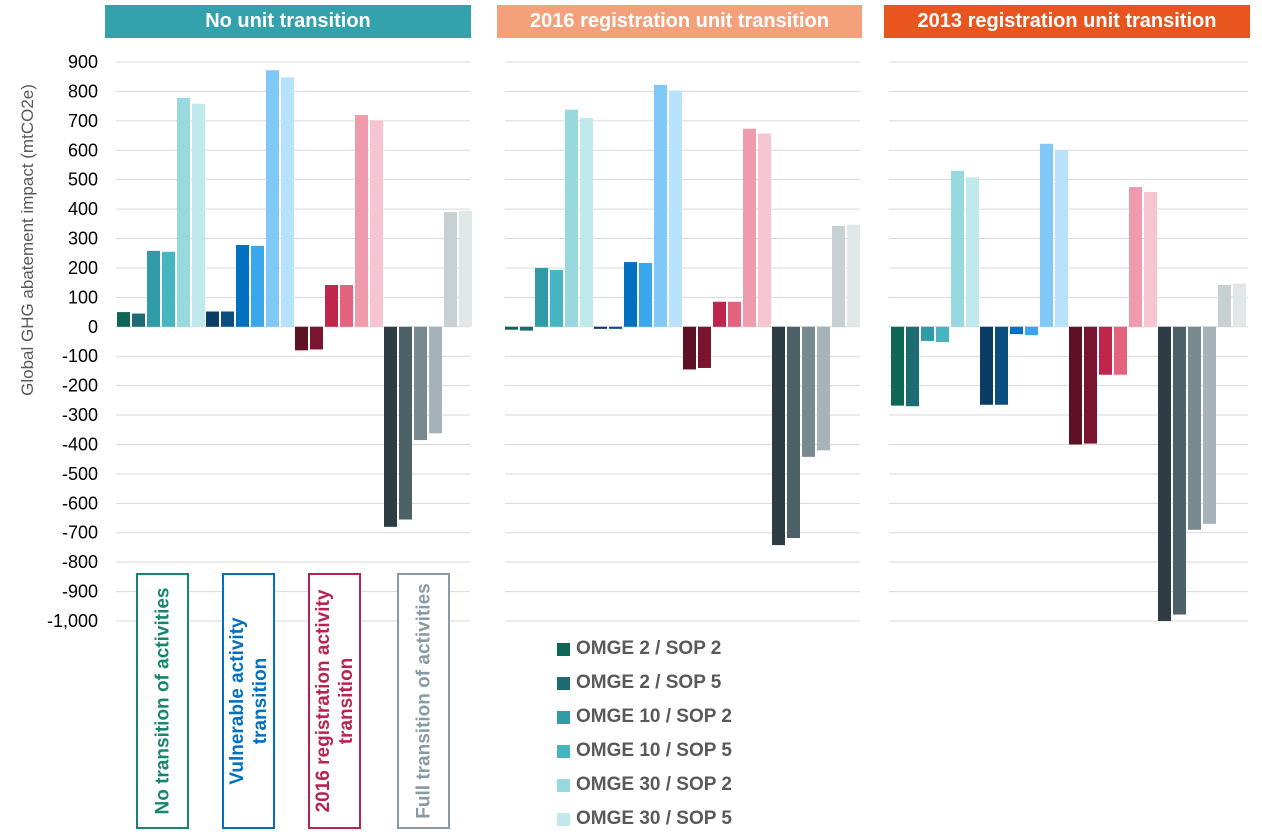  I want to click on group-label-box-full-transition: Full transition of activities, so click(423, 701).